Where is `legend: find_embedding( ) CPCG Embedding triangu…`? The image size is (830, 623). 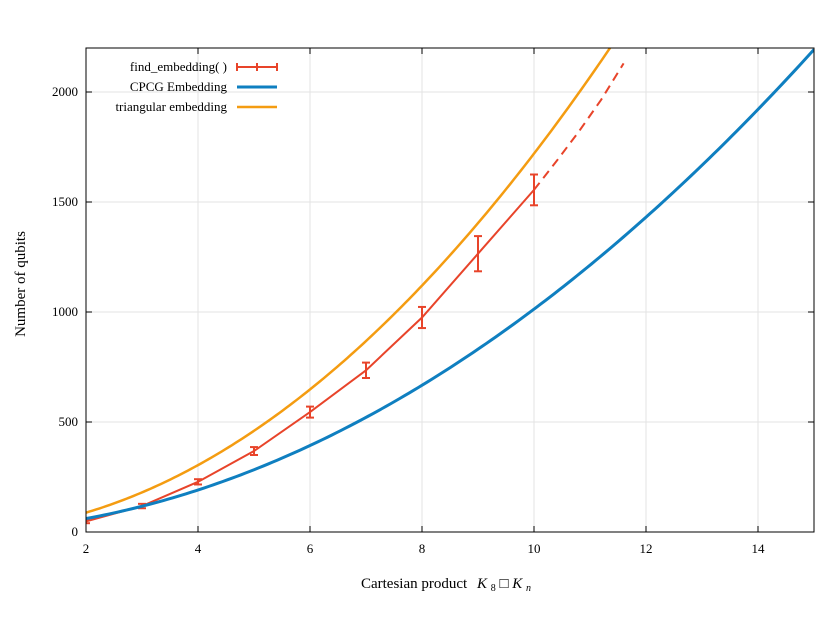 legend: find_embedding( ) CPCG Embedding triangu… is located at coordinates (196, 86).